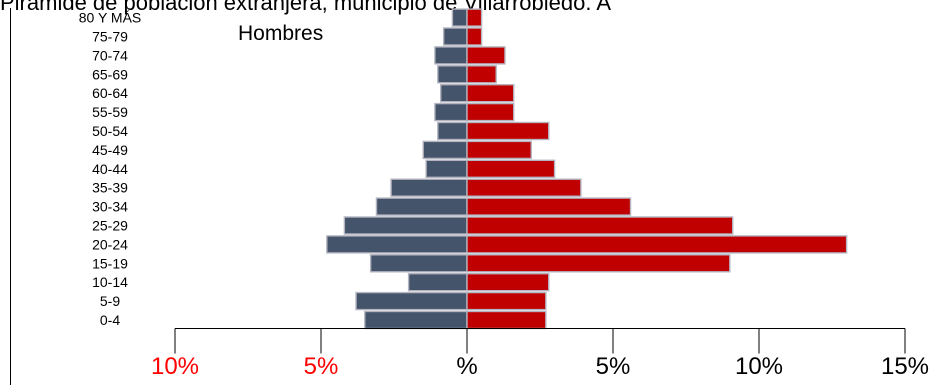 Image resolution: width=941 pixels, height=385 pixels. What do you see at coordinates (466, 366) in the screenshot?
I see `x-tick-label: %` at bounding box center [466, 366].